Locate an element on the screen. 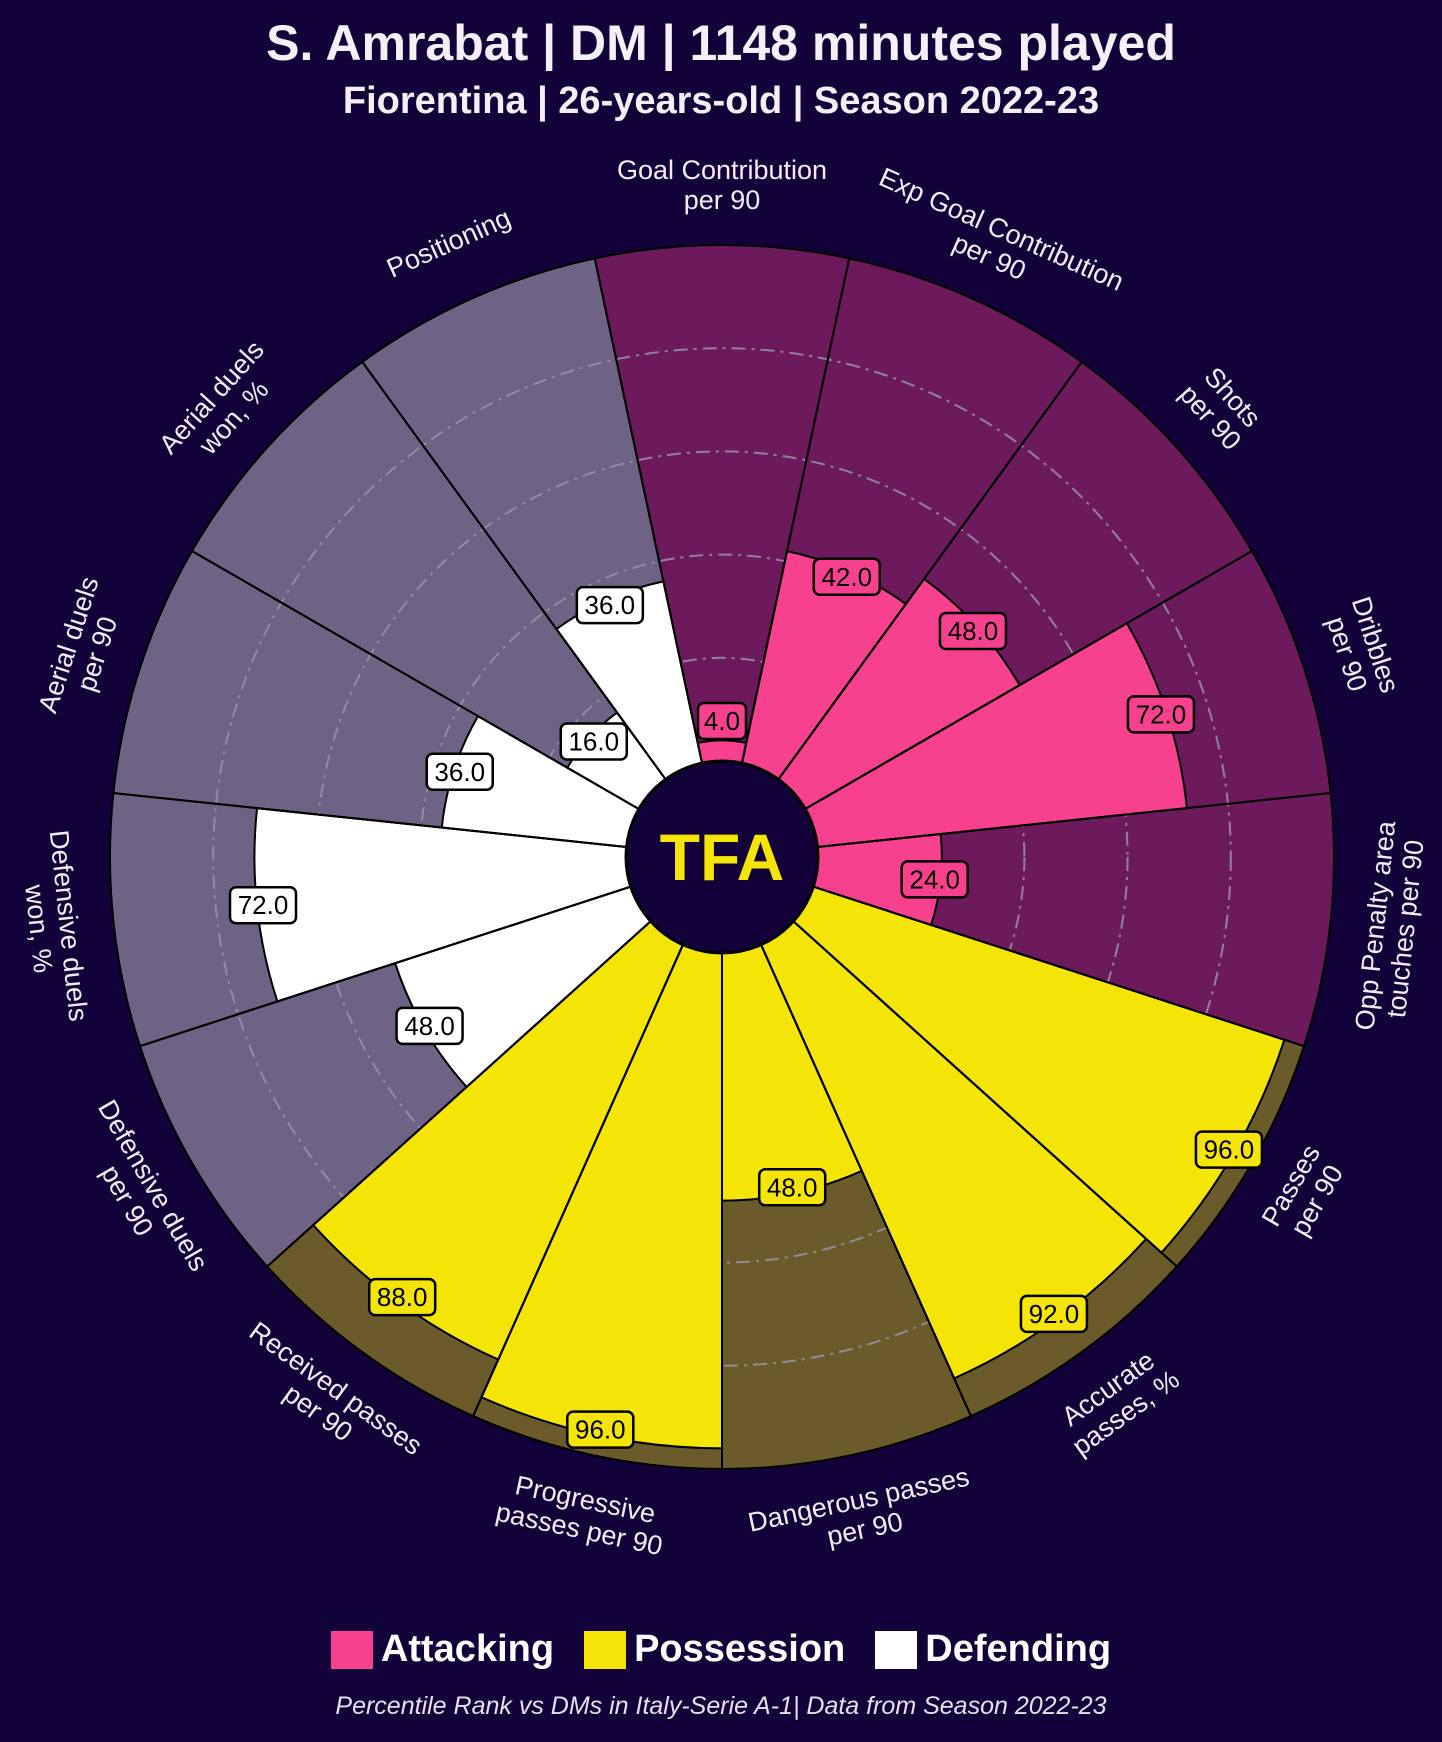 The width and height of the screenshot is (1442, 1742). bg-wedge-aerial-duels-won is located at coordinates (428, 585).